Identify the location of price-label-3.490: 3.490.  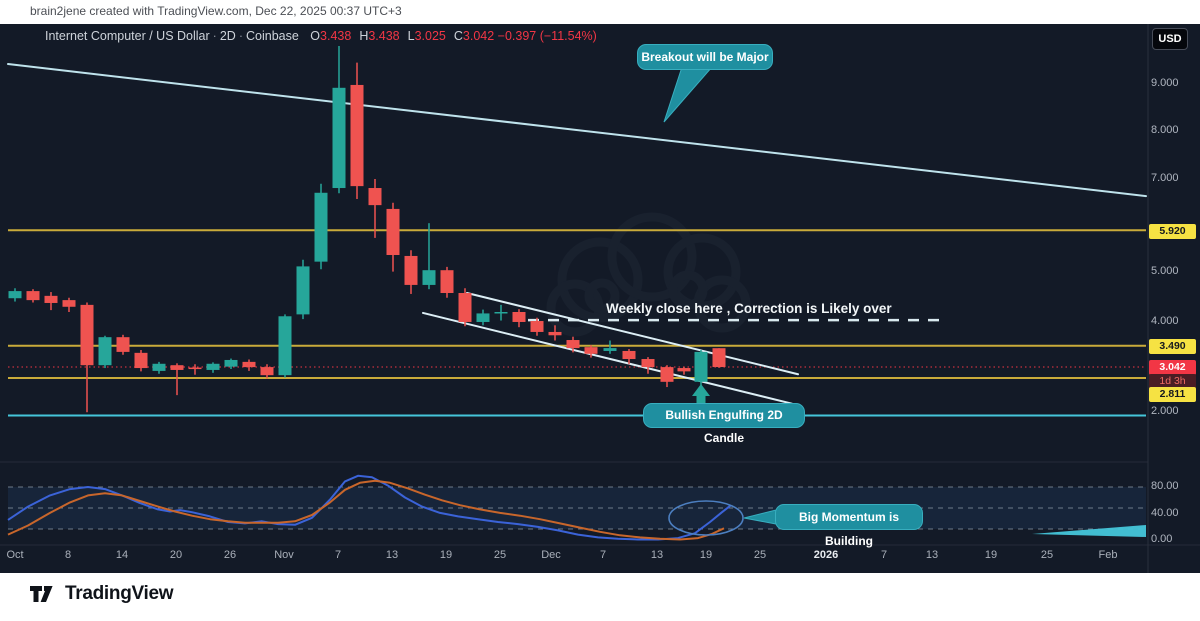
(1172, 346).